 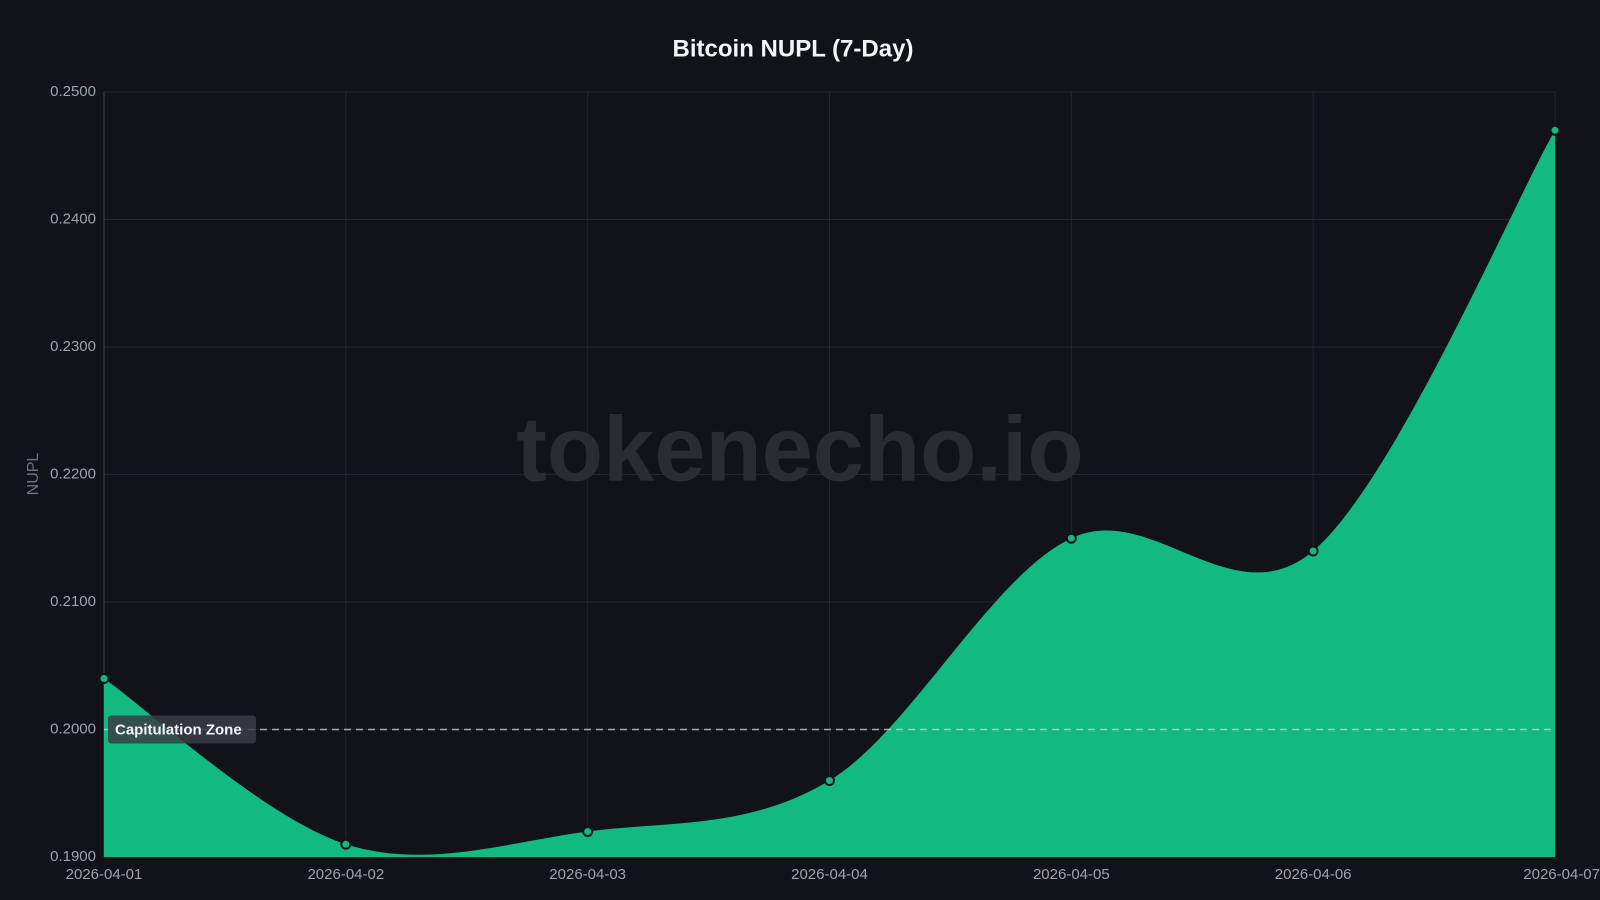 What do you see at coordinates (345, 874) in the screenshot?
I see `x-tick-label: 2026-04-02` at bounding box center [345, 874].